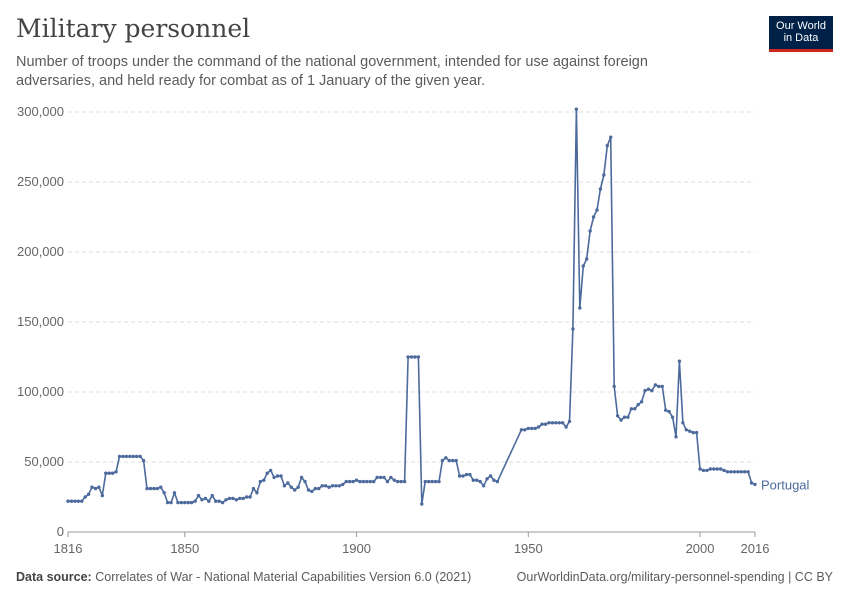 The width and height of the screenshot is (850, 600). What do you see at coordinates (542, 424) in the screenshot?
I see `data-point-1954` at bounding box center [542, 424].